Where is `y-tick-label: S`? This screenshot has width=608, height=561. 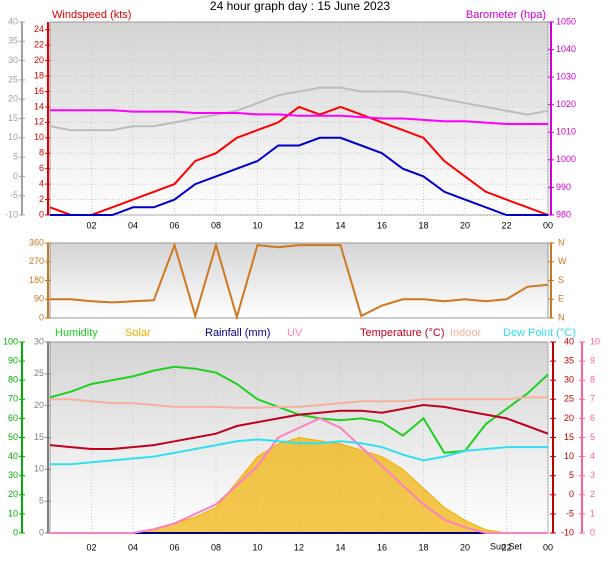 y-tick-label: S is located at coordinates (561, 280).